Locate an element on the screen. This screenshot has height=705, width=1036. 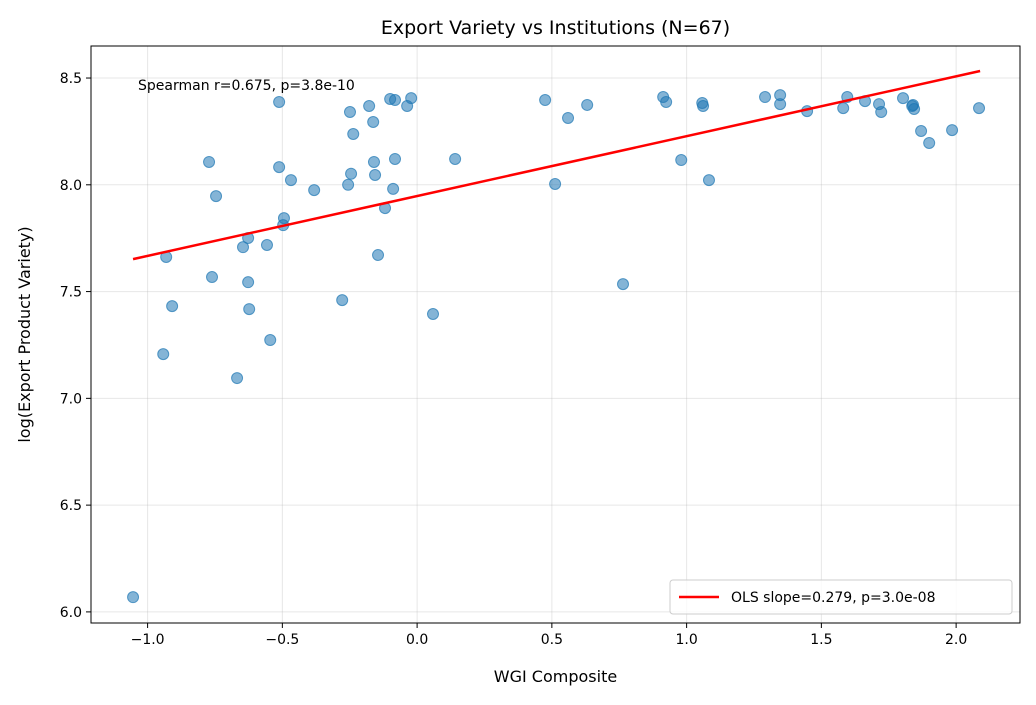
y-tick-label: 7.5 is located at coordinates (71, 293).